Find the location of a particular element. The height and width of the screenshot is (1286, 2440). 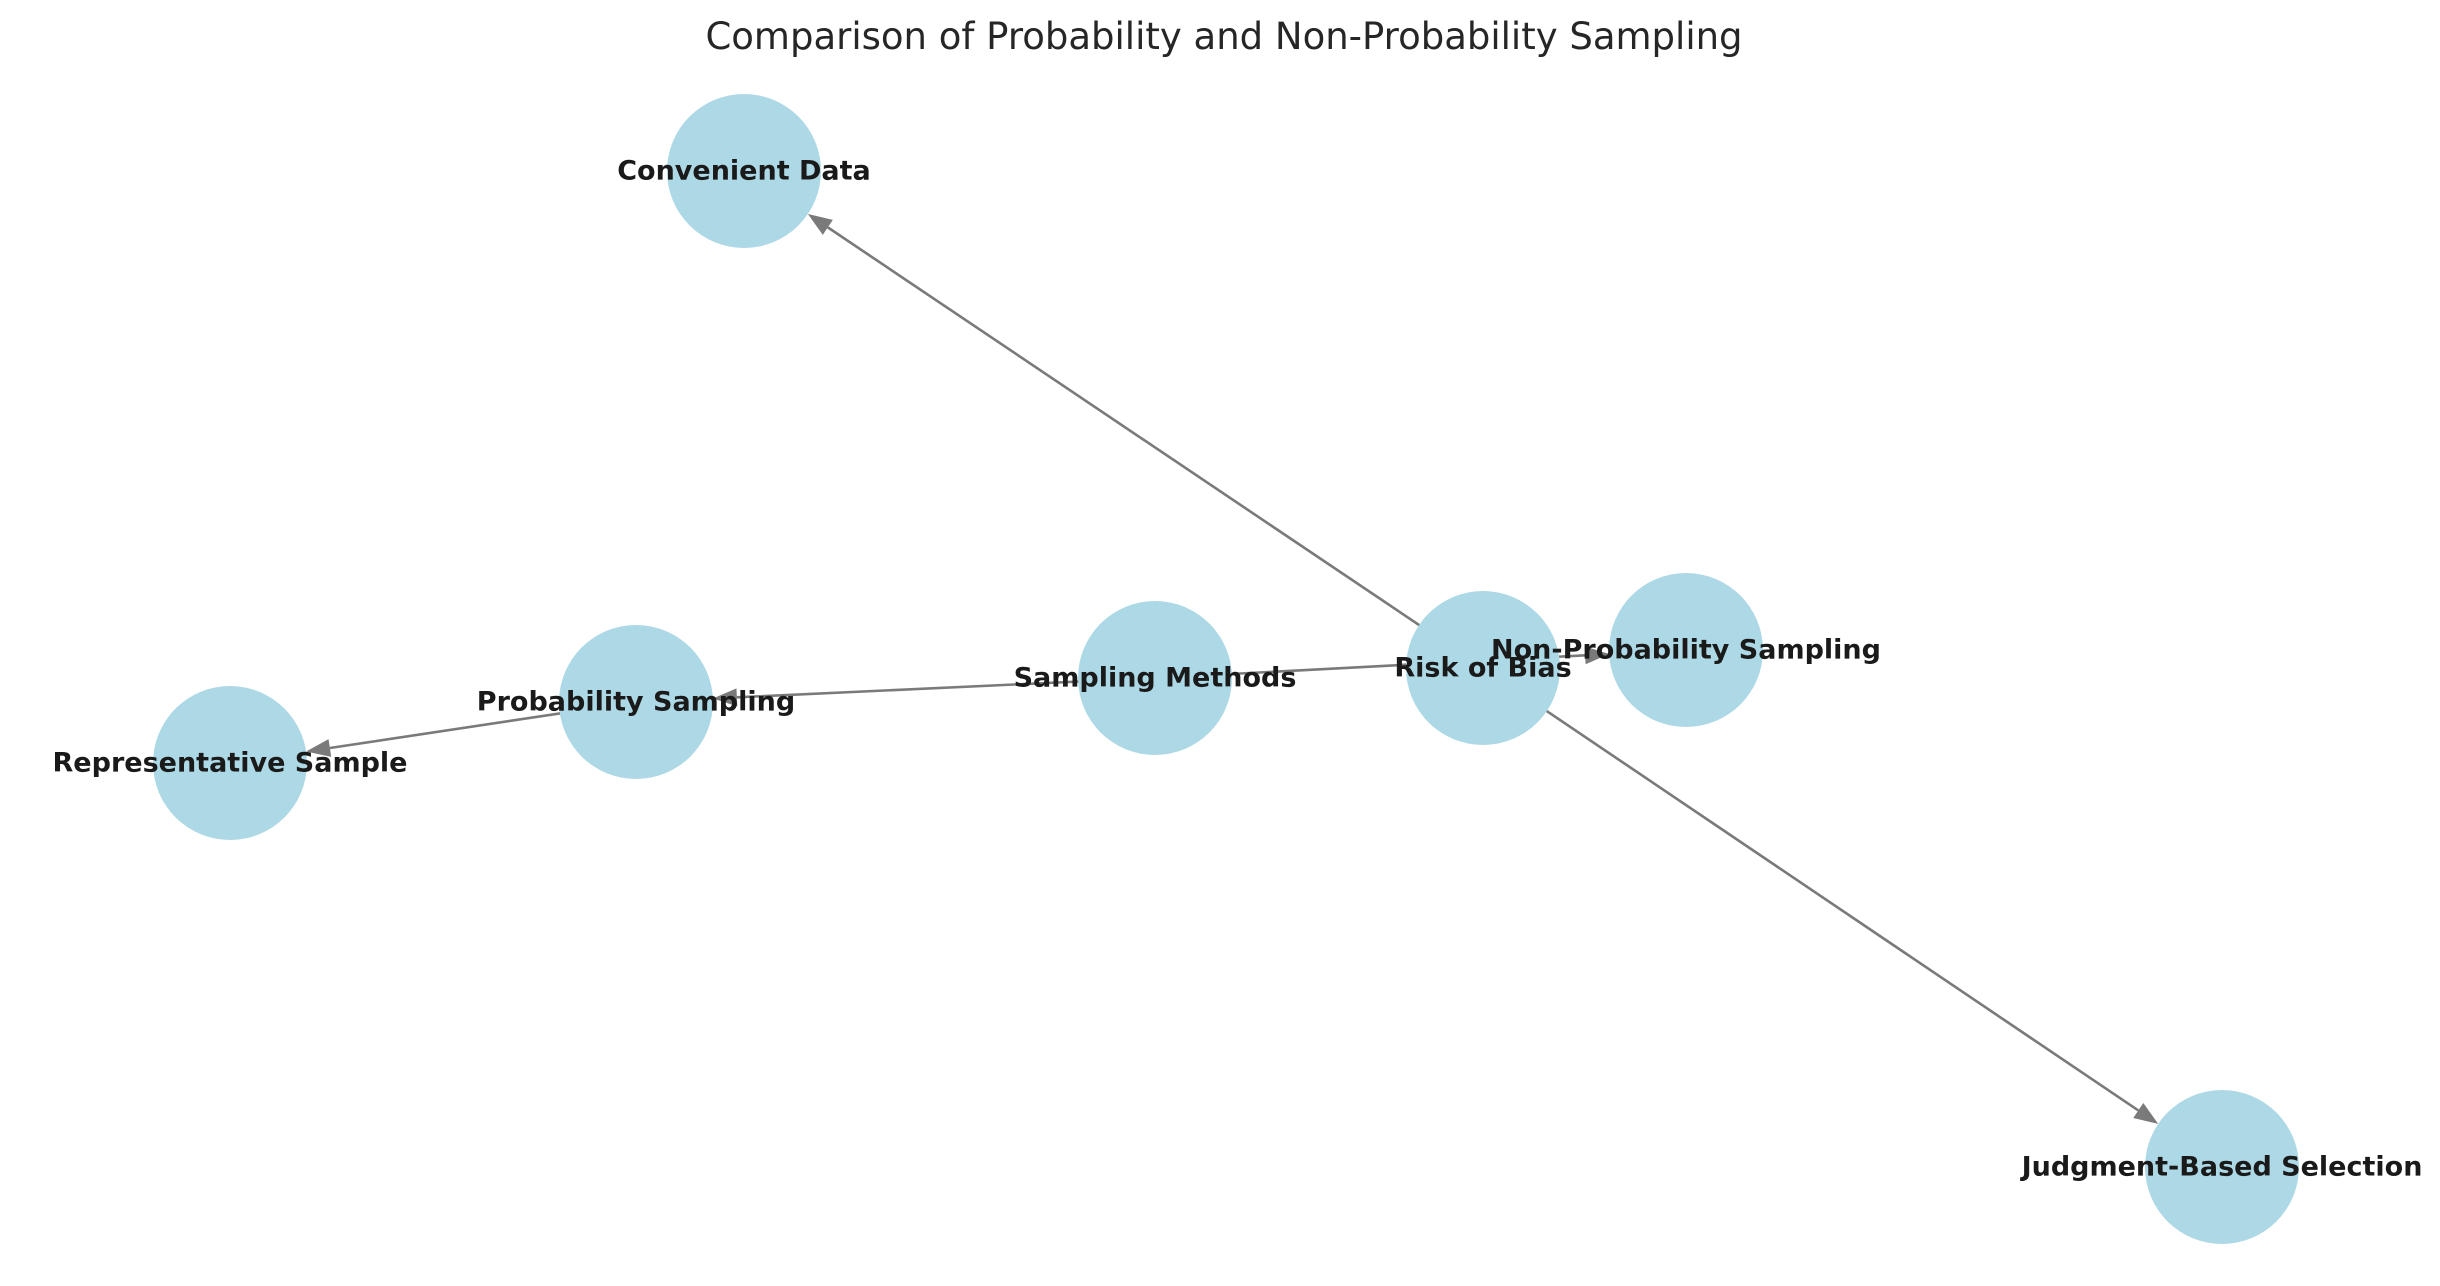

node-judg is located at coordinates (2222, 1167).